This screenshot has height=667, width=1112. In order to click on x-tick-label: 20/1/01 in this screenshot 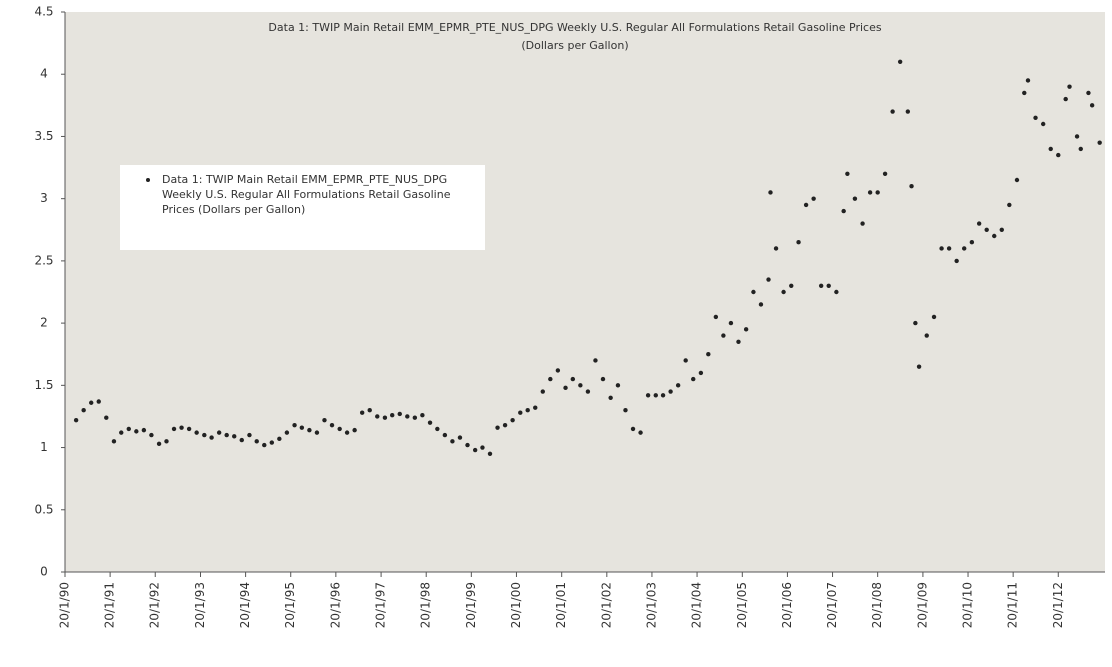, I will do `click(561, 605)`.